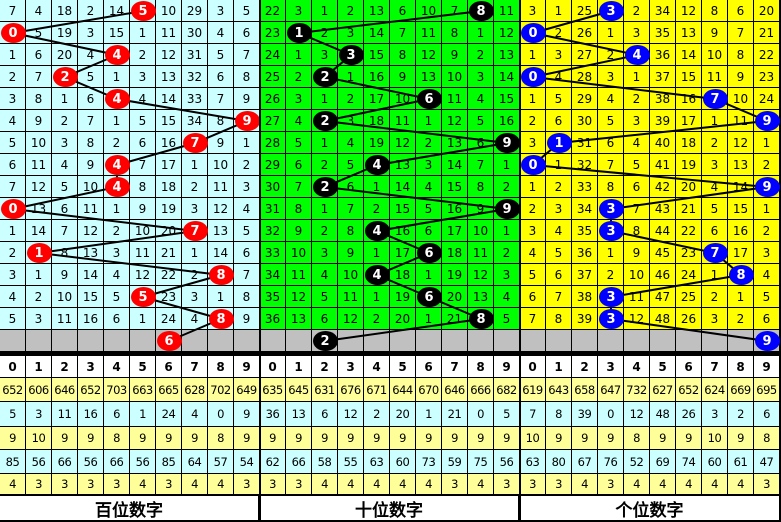 The height and width of the screenshot is (522, 781). Describe the element at coordinates (689, 462) in the screenshot. I see `stat-cell: 74` at that location.